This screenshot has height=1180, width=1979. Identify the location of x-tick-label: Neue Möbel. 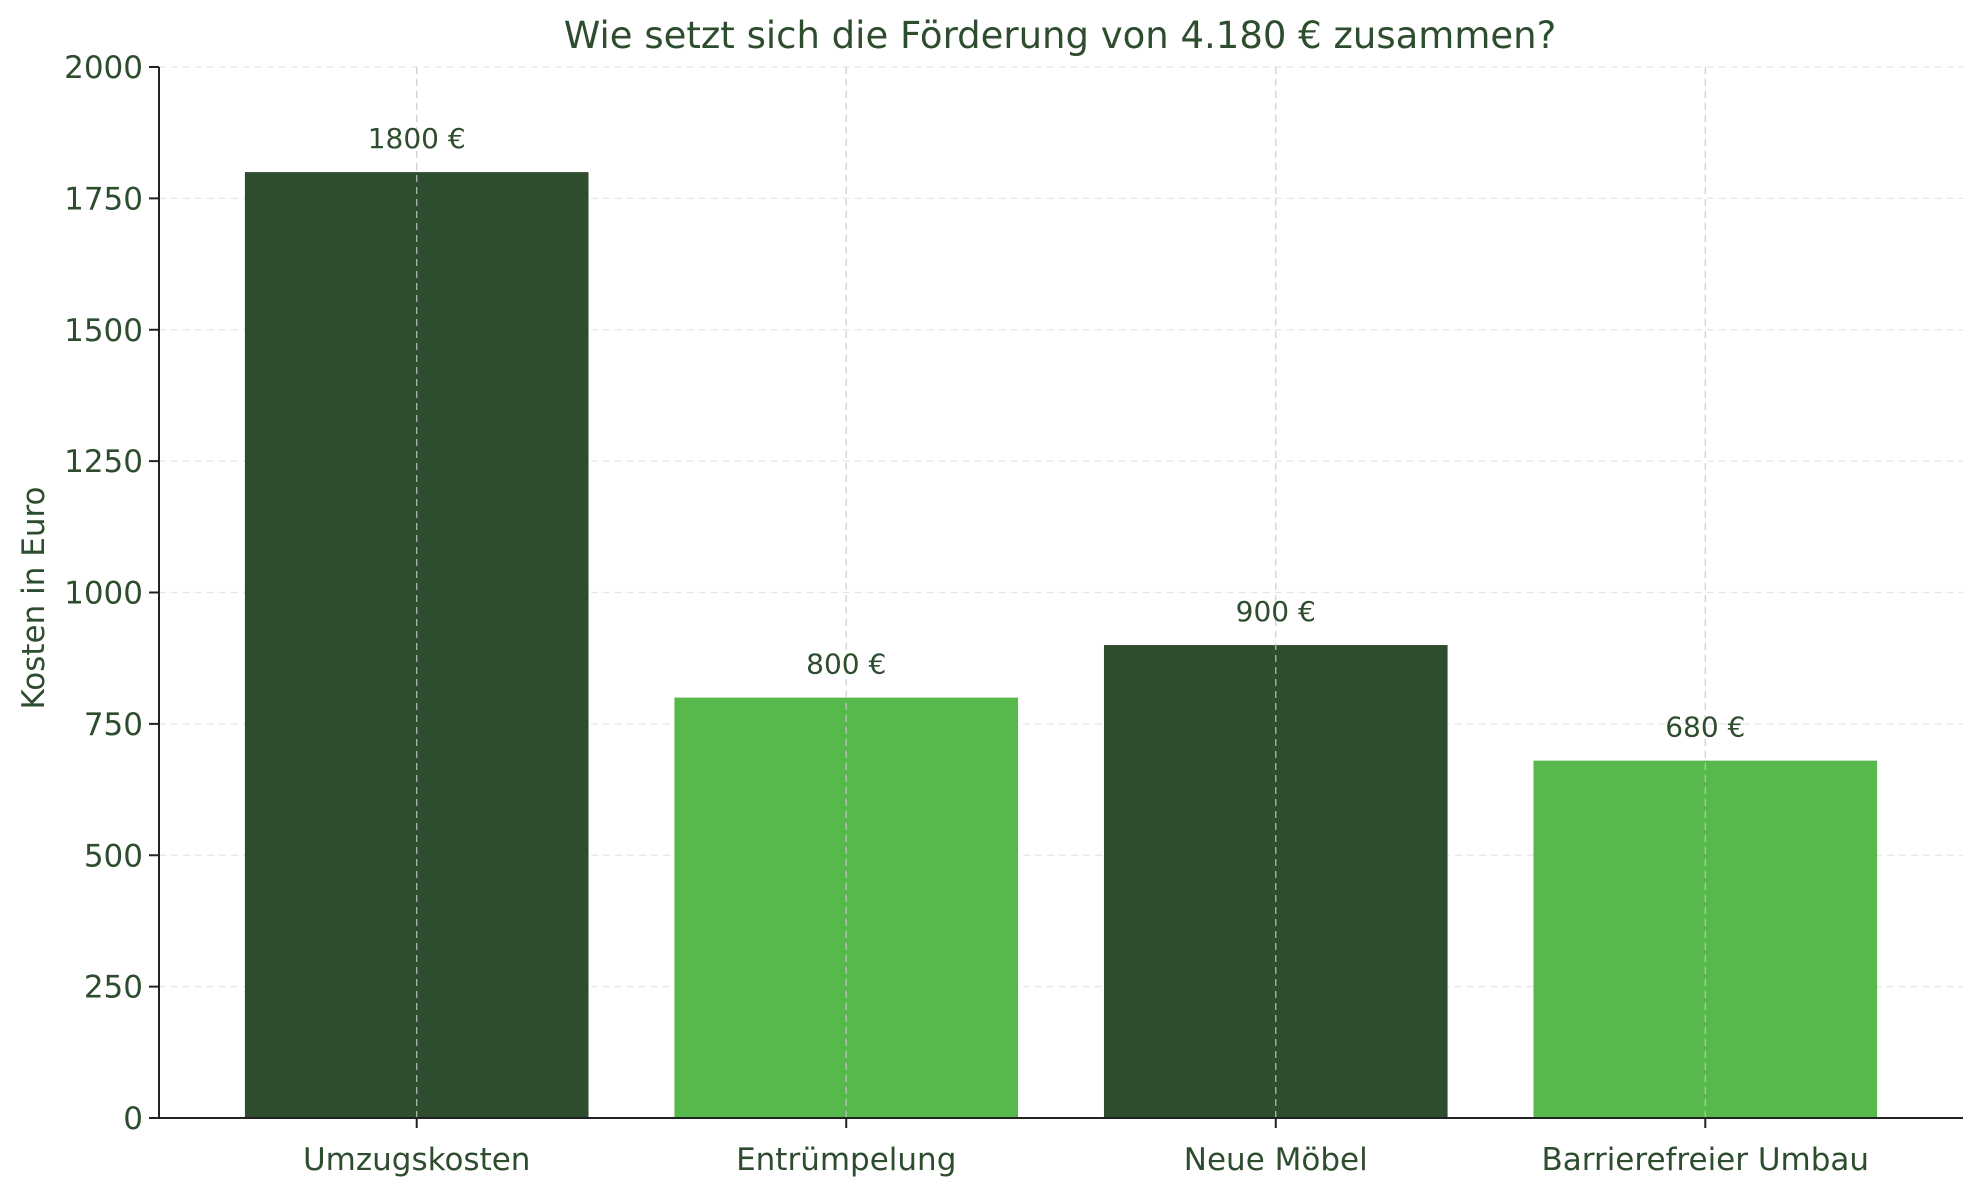
(1276, 1160).